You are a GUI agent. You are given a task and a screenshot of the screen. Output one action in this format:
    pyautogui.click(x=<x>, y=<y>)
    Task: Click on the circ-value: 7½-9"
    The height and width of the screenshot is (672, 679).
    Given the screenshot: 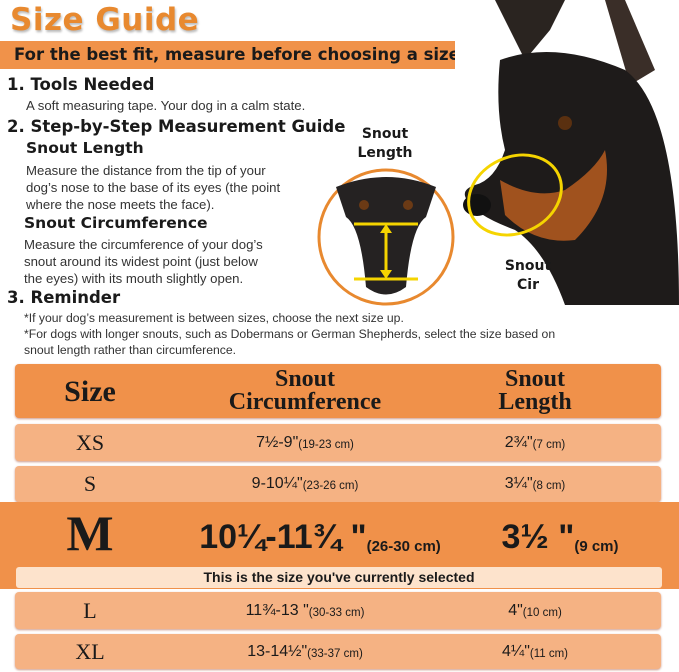 What is the action you would take?
    pyautogui.click(x=277, y=442)
    